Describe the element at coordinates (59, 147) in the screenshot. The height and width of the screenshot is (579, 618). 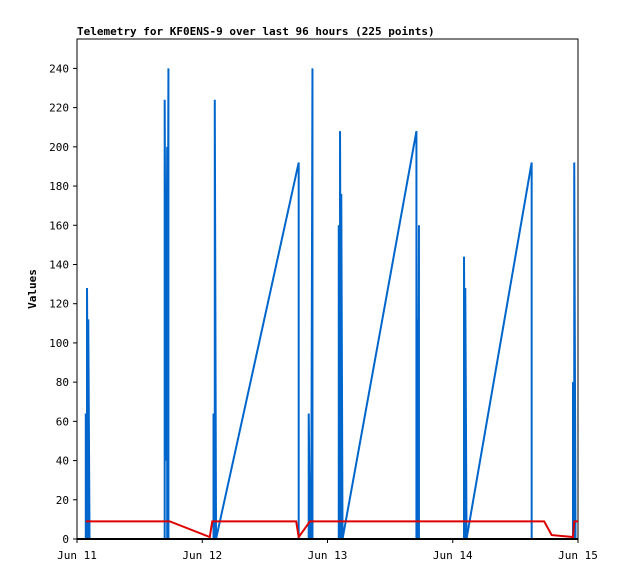
I see `y-tick-label: 200` at that location.